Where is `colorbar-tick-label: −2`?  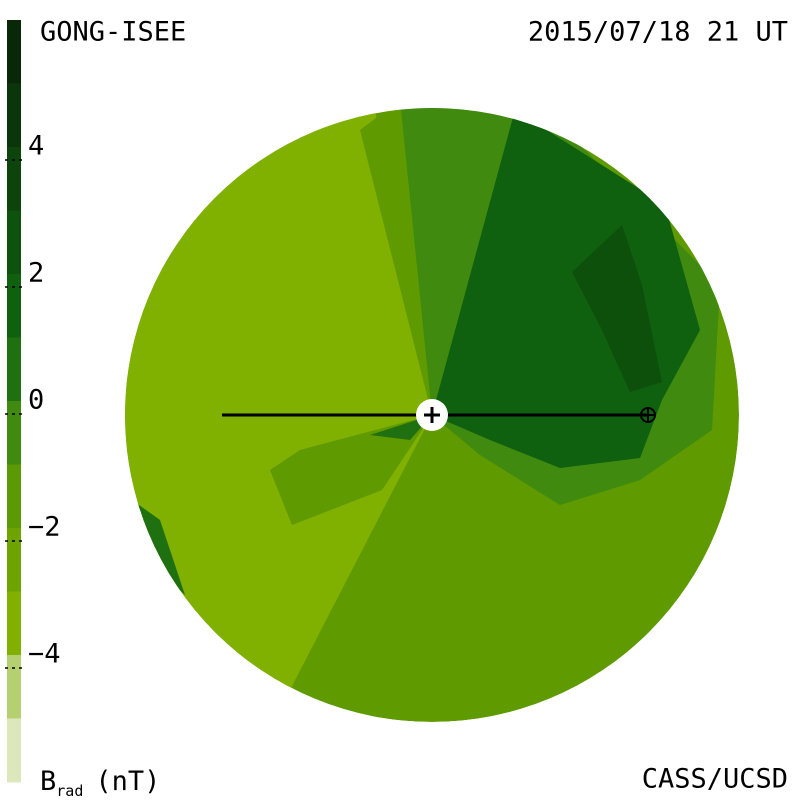
colorbar-tick-label: −2 is located at coordinates (44, 527).